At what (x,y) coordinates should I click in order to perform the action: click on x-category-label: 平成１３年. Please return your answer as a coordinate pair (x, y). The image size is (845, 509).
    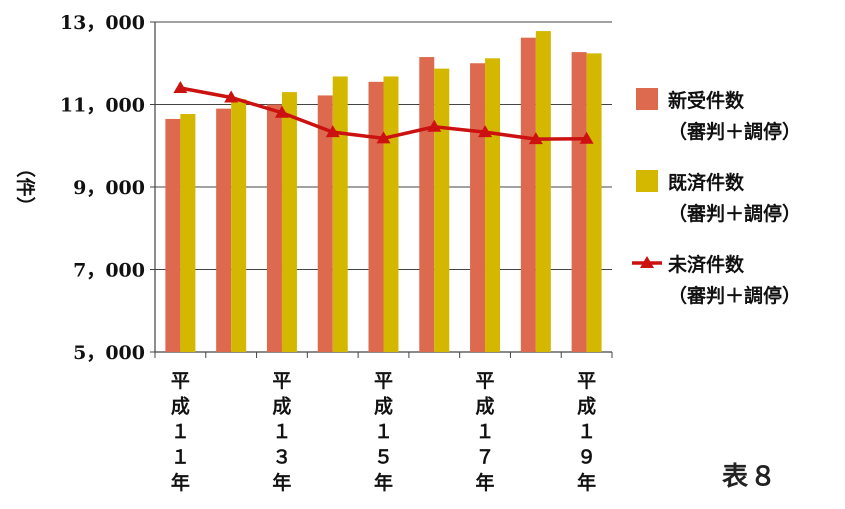
    Looking at the image, I should click on (281, 432).